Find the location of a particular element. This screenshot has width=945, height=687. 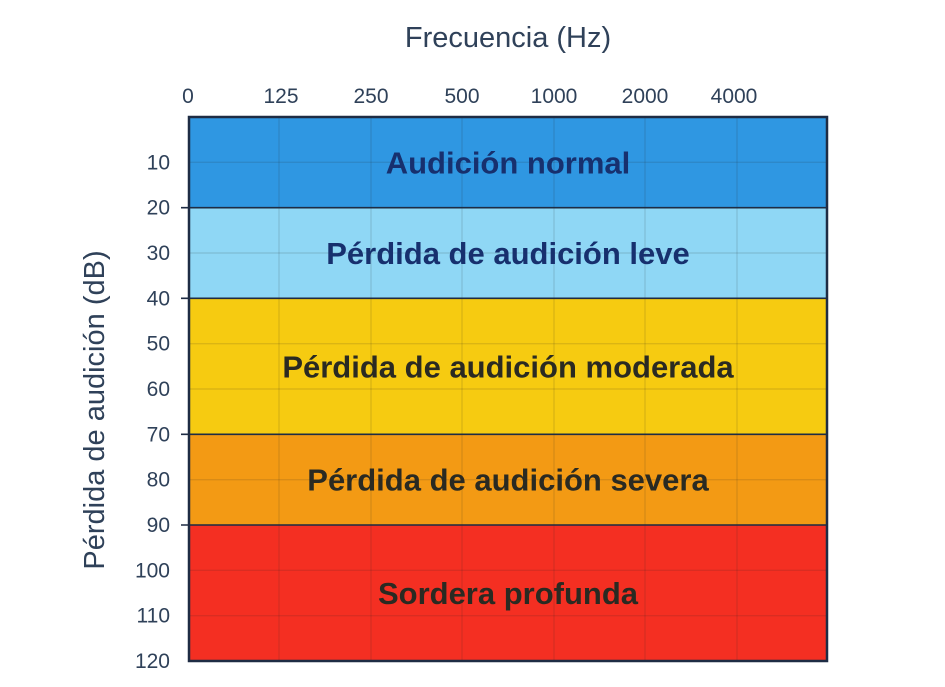

x-tick-label: 125 is located at coordinates (280, 96).